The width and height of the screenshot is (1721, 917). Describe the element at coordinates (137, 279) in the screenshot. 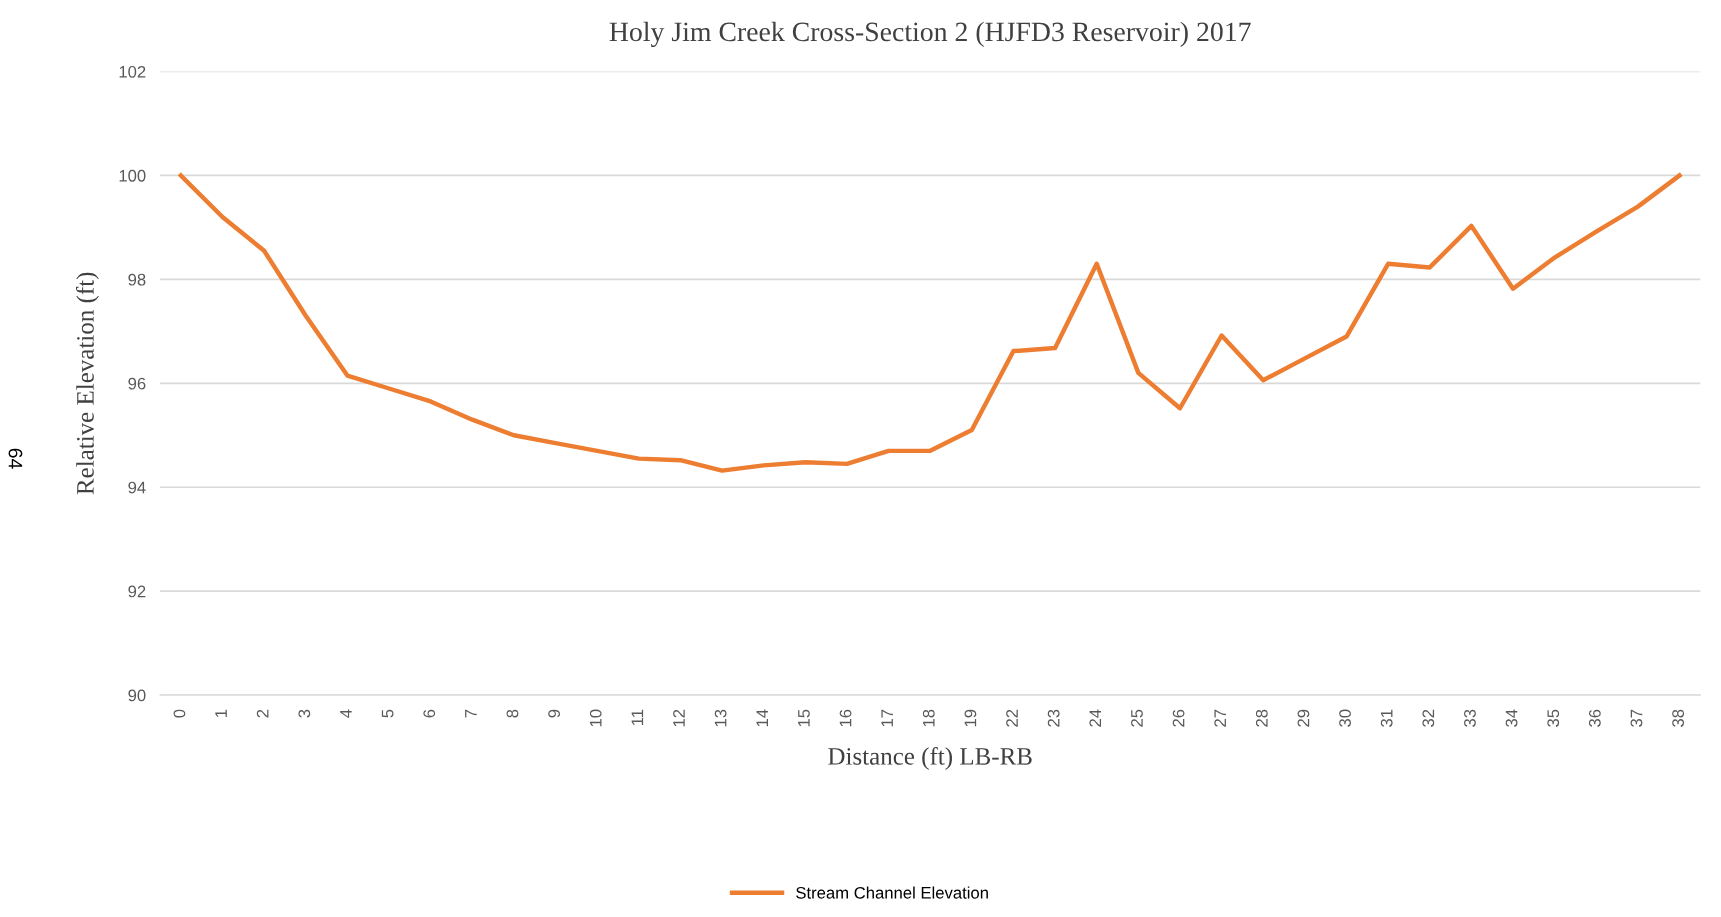

I see `y-tick-label: 98` at that location.